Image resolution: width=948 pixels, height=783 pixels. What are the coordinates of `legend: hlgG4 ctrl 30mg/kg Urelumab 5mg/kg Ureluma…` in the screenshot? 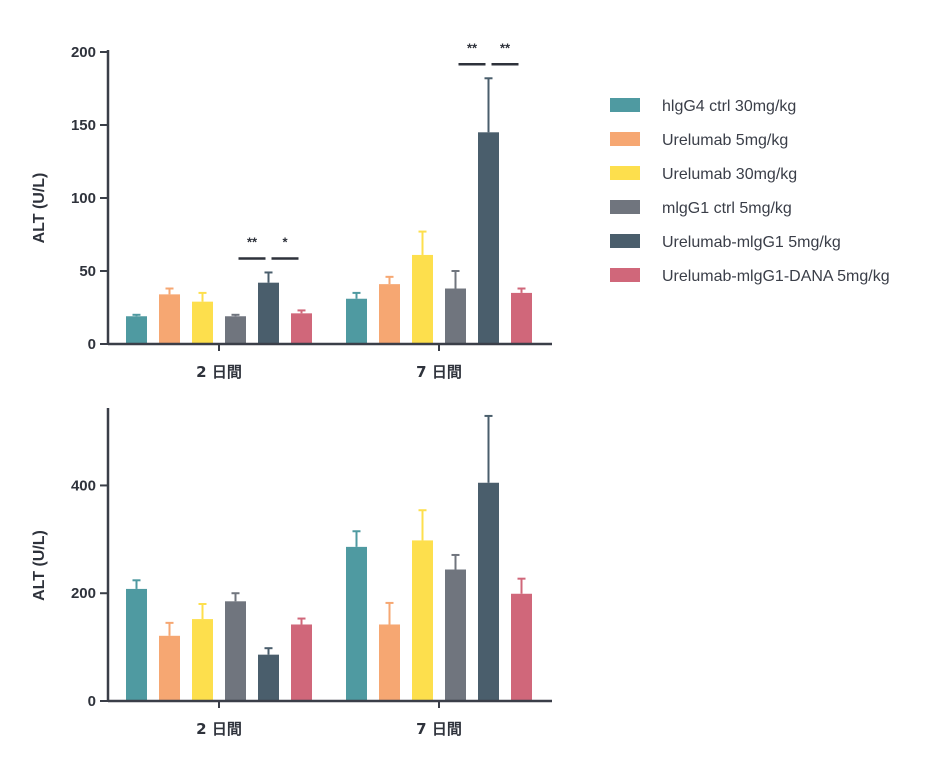 It's located at (750, 191).